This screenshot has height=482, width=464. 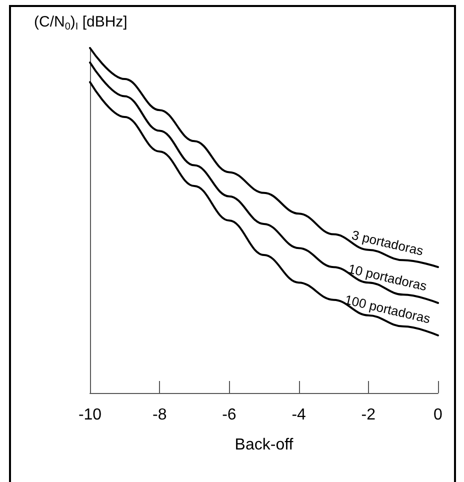 I want to click on text: 10 portadoras, so click(x=387, y=277).